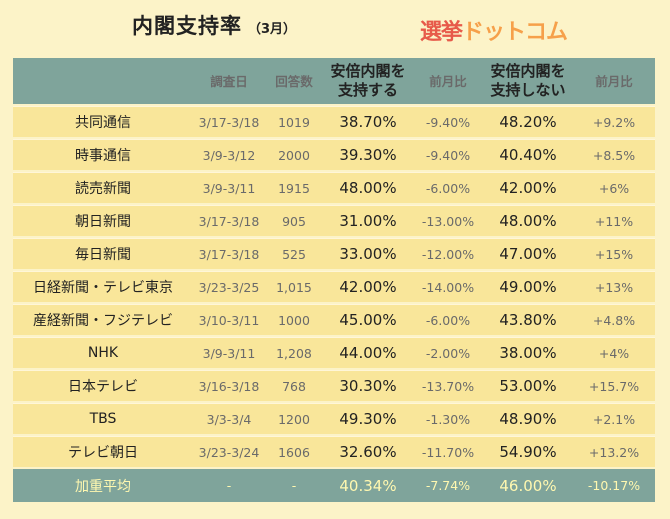  Describe the element at coordinates (614, 81) in the screenshot. I see `column-header-nonsupport-change: 前月比` at that location.